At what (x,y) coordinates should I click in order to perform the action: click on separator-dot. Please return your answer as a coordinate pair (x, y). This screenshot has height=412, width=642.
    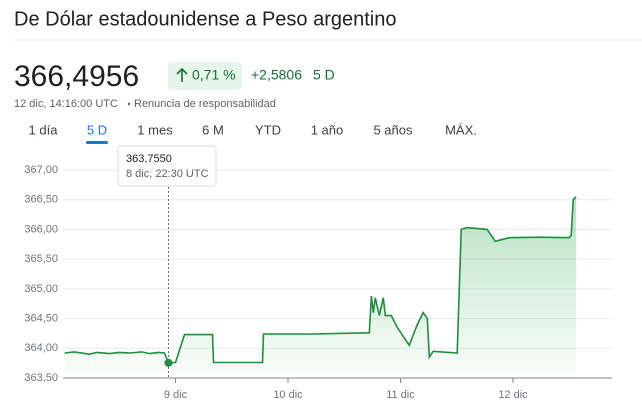
    Looking at the image, I should click on (129, 104).